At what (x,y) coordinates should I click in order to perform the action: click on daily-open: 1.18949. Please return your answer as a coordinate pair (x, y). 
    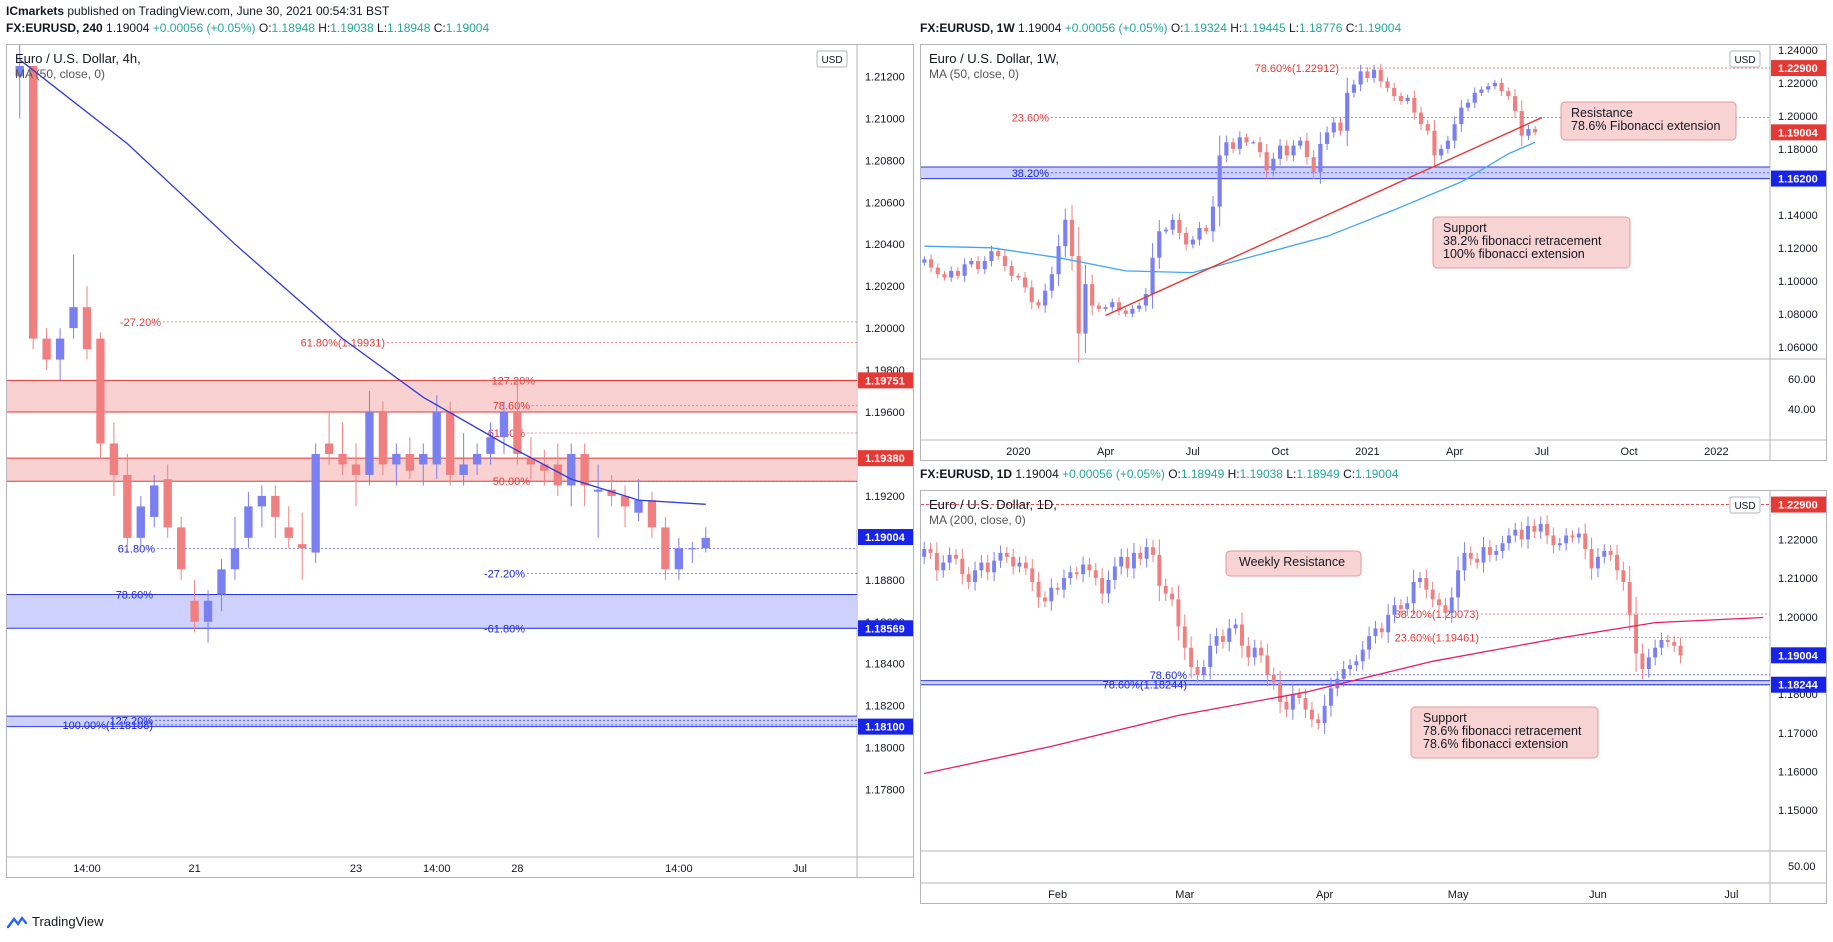
    Looking at the image, I should click on (1202, 474).